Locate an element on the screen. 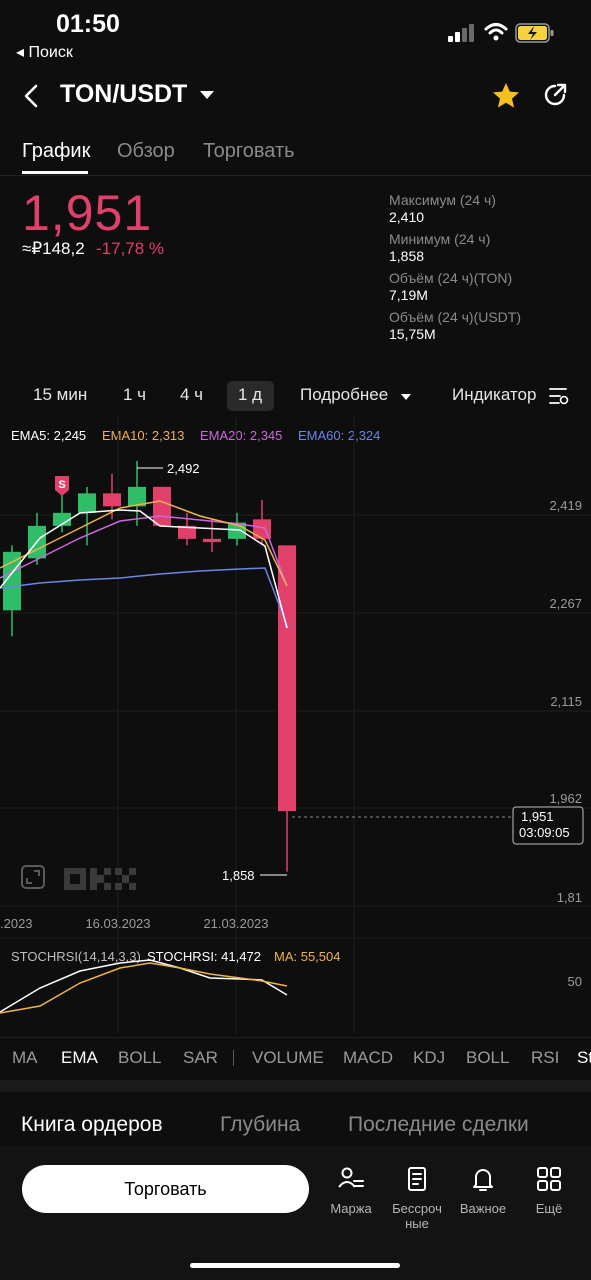  more-caret-icon is located at coordinates (406, 397).